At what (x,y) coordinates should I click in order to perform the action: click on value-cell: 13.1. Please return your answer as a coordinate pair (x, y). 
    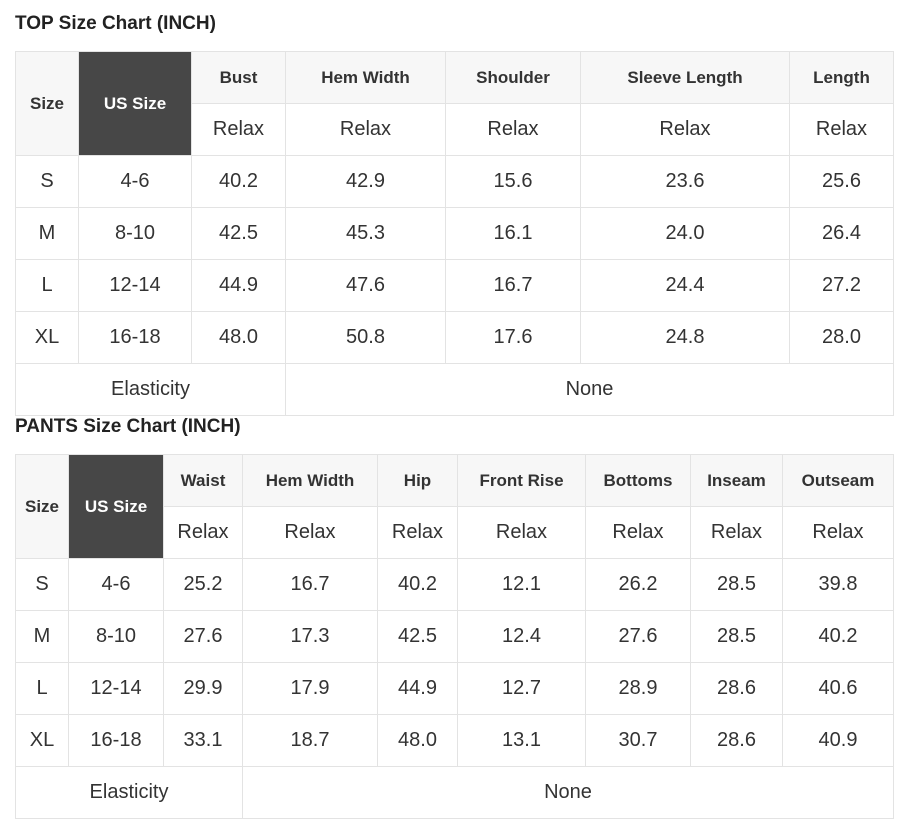
    Looking at the image, I should click on (521, 740).